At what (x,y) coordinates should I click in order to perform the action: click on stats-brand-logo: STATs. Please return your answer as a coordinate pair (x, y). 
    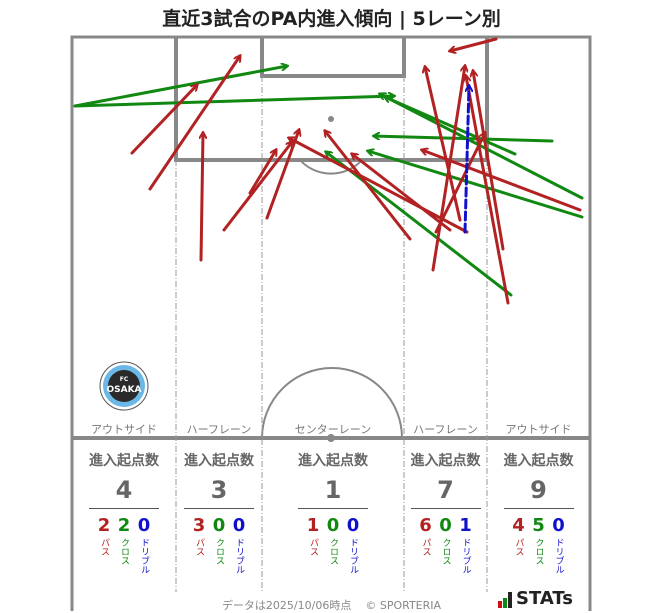
    Looking at the image, I should click on (535, 599).